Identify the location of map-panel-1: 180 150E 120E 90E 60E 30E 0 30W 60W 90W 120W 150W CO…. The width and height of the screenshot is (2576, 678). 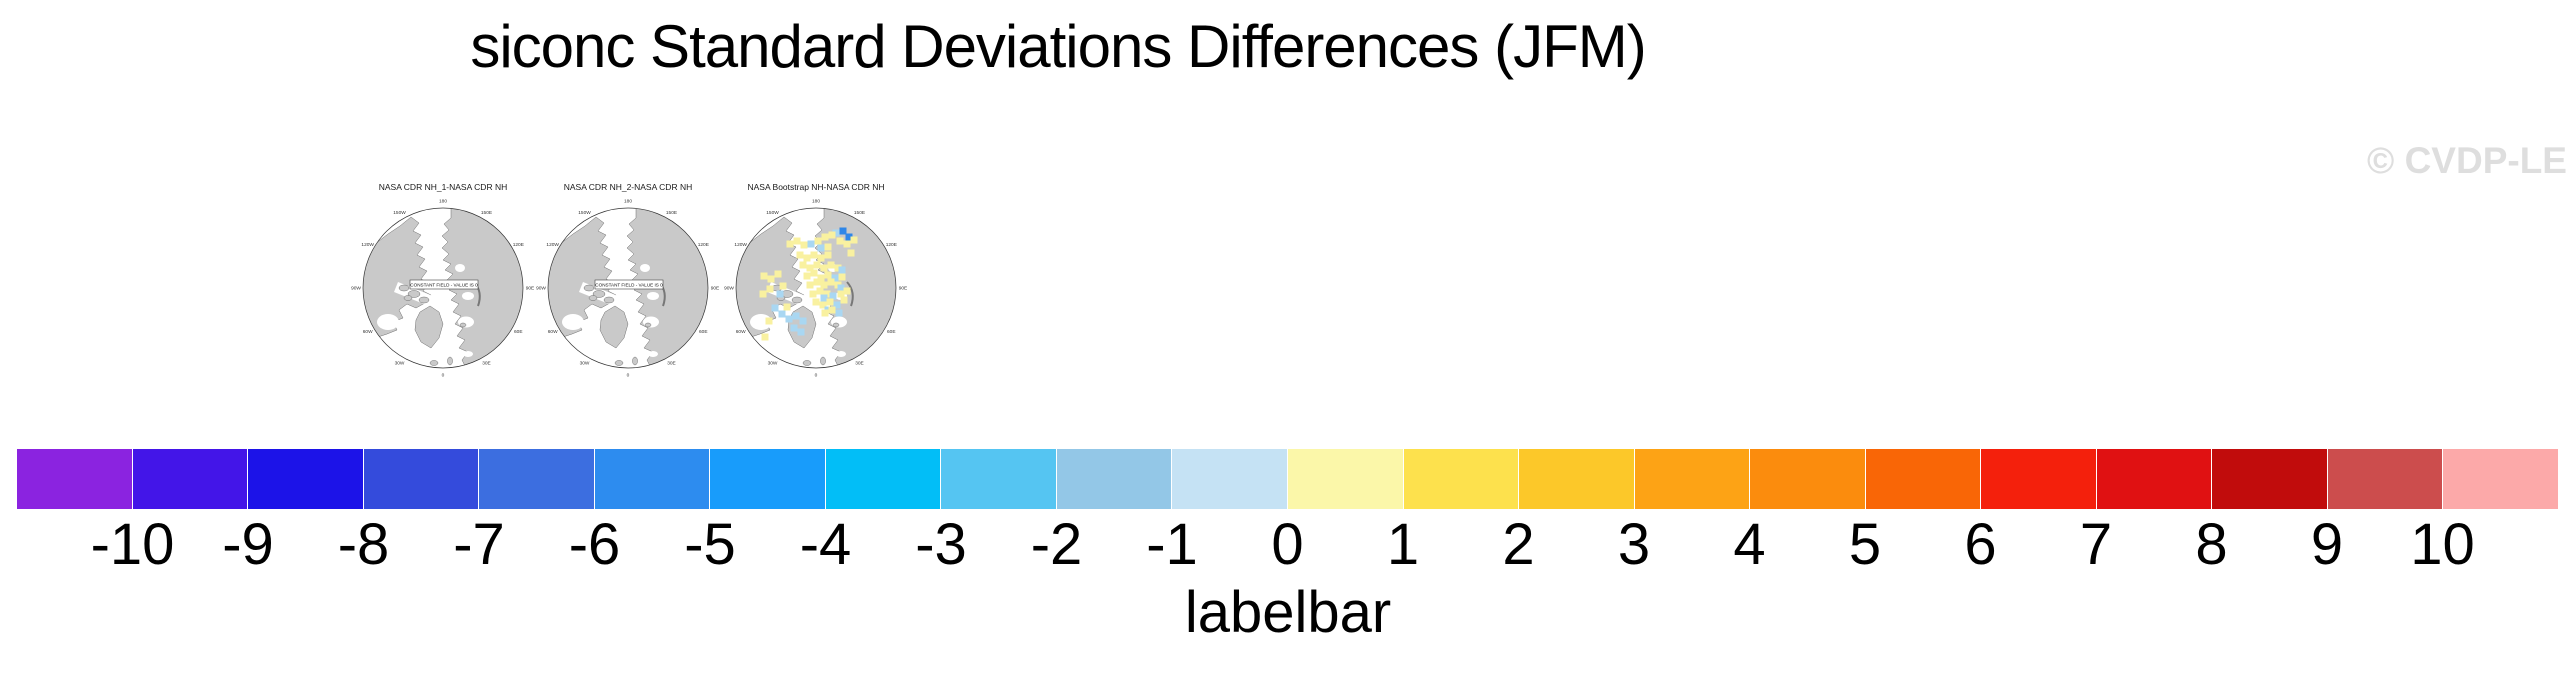
(443, 288).